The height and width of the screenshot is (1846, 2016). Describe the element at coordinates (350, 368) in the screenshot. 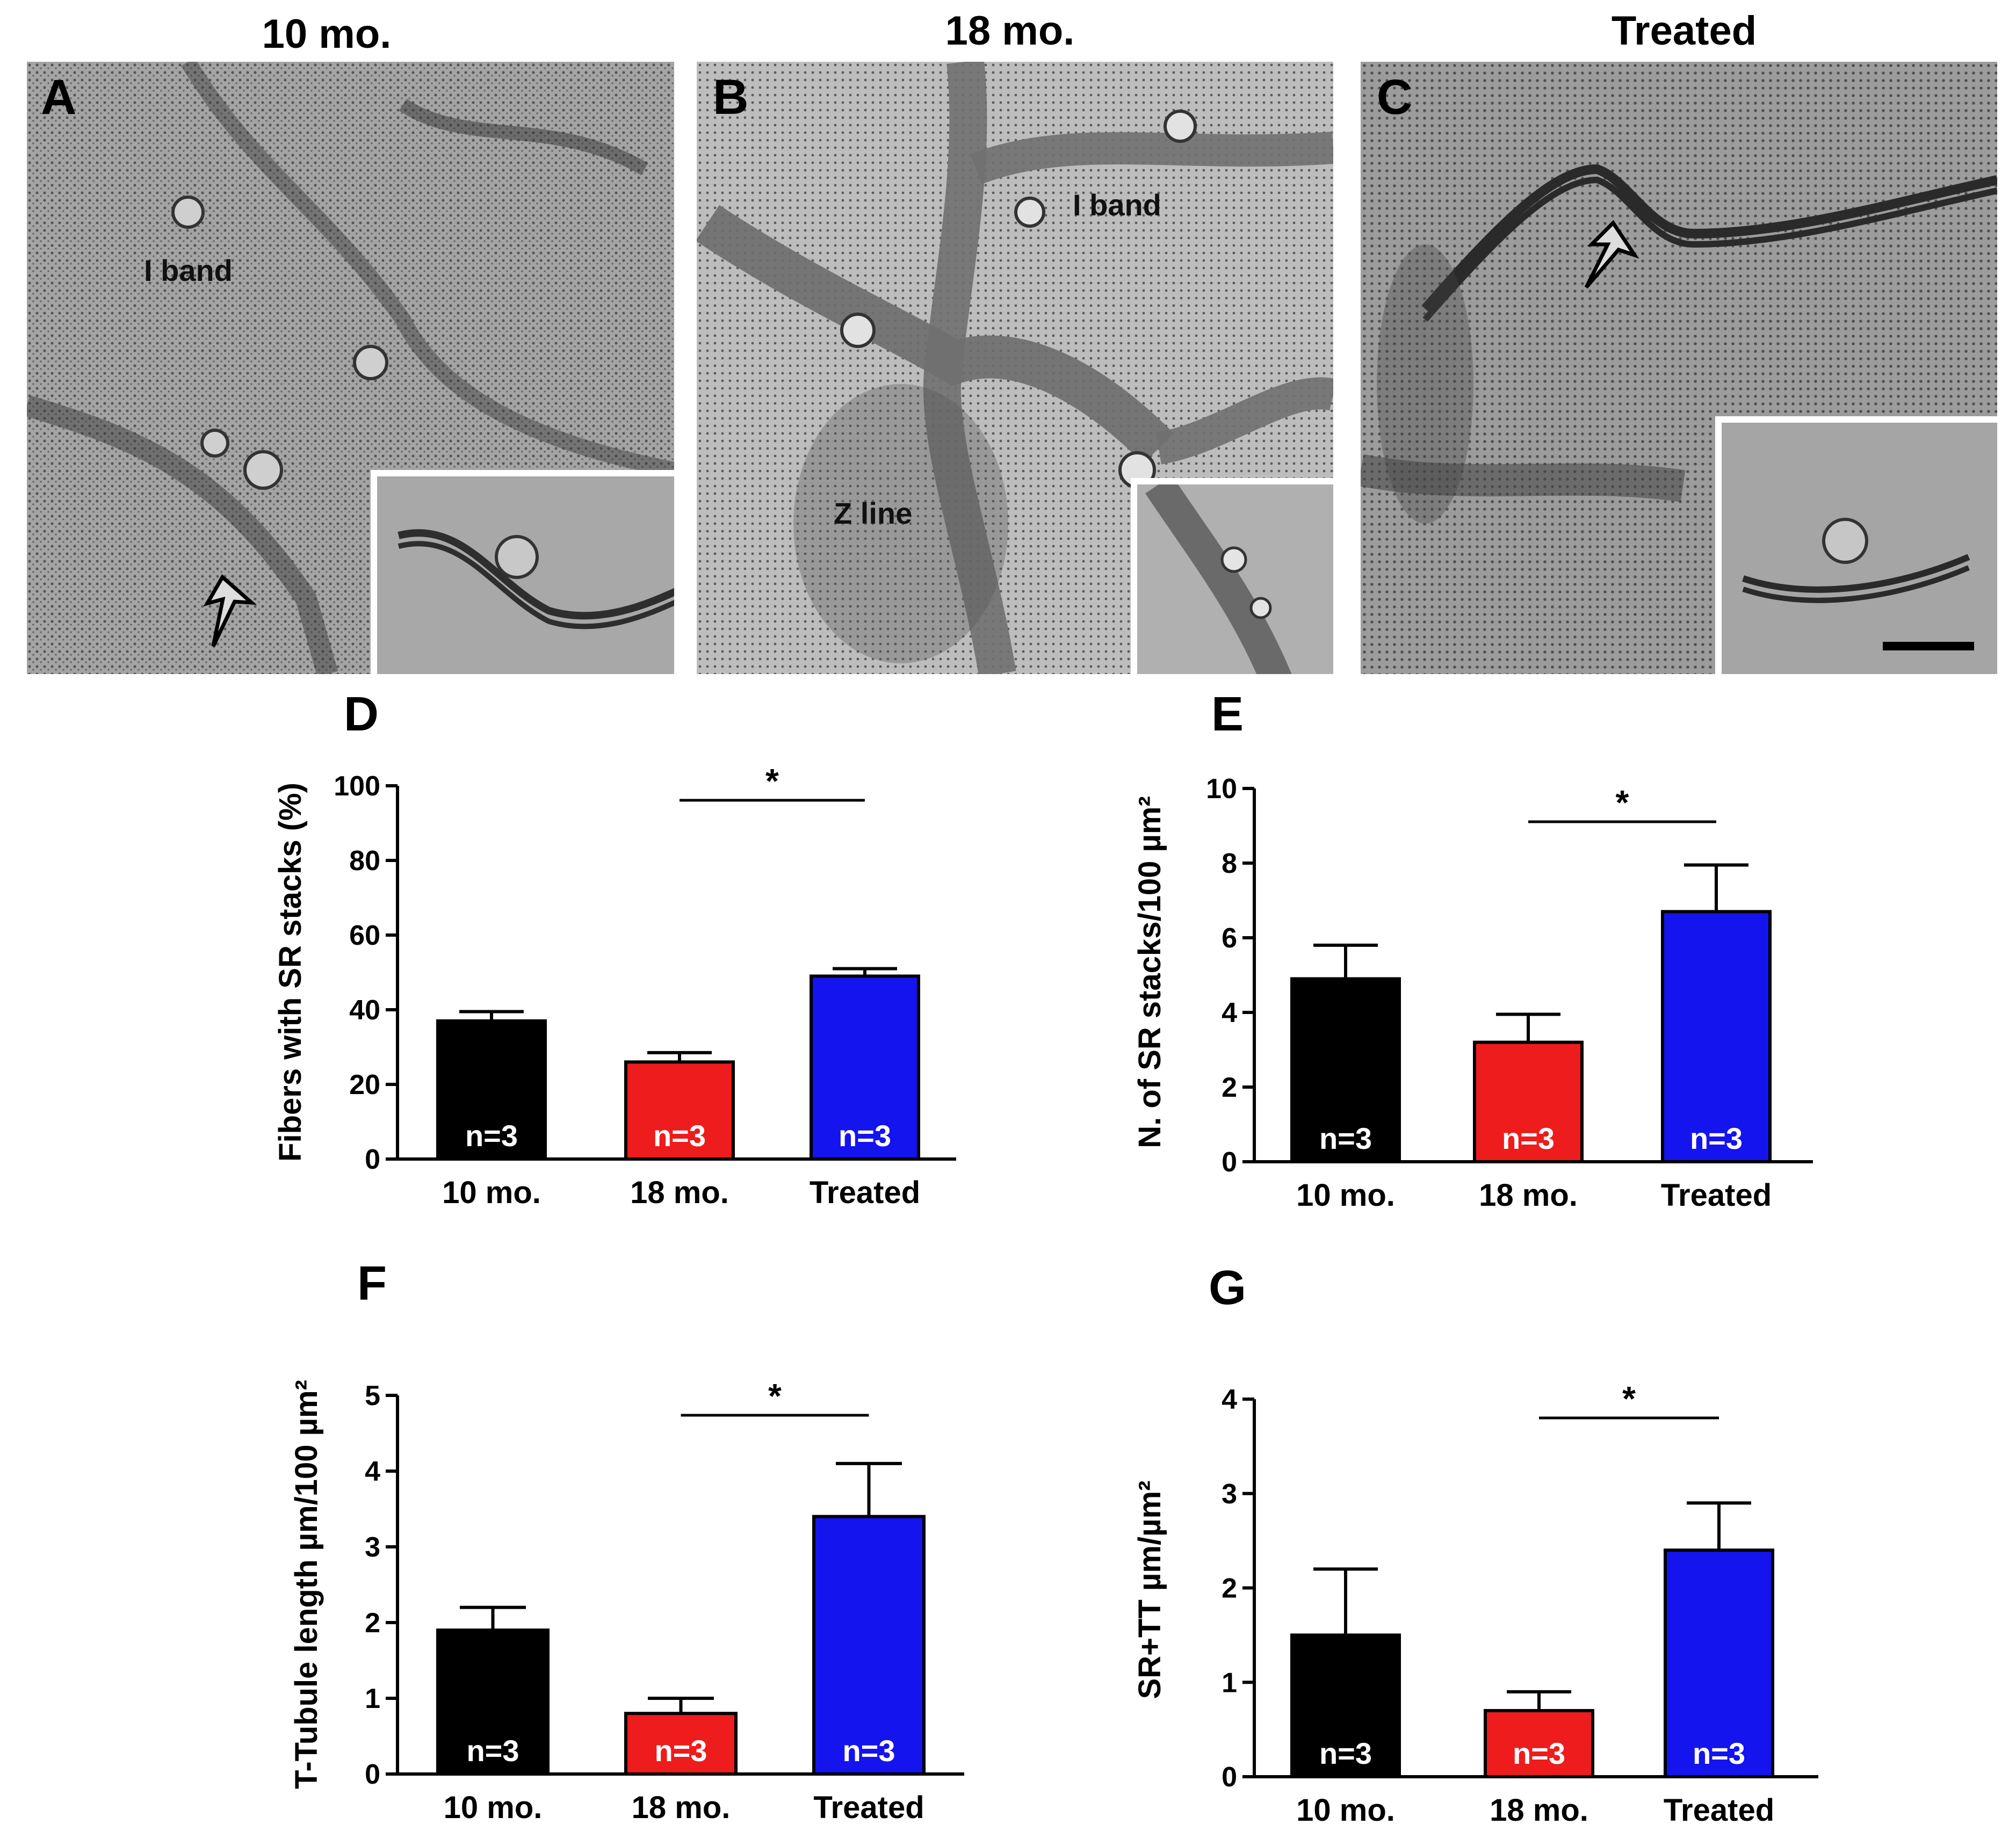

I see `micrograph-a: A I band` at that location.